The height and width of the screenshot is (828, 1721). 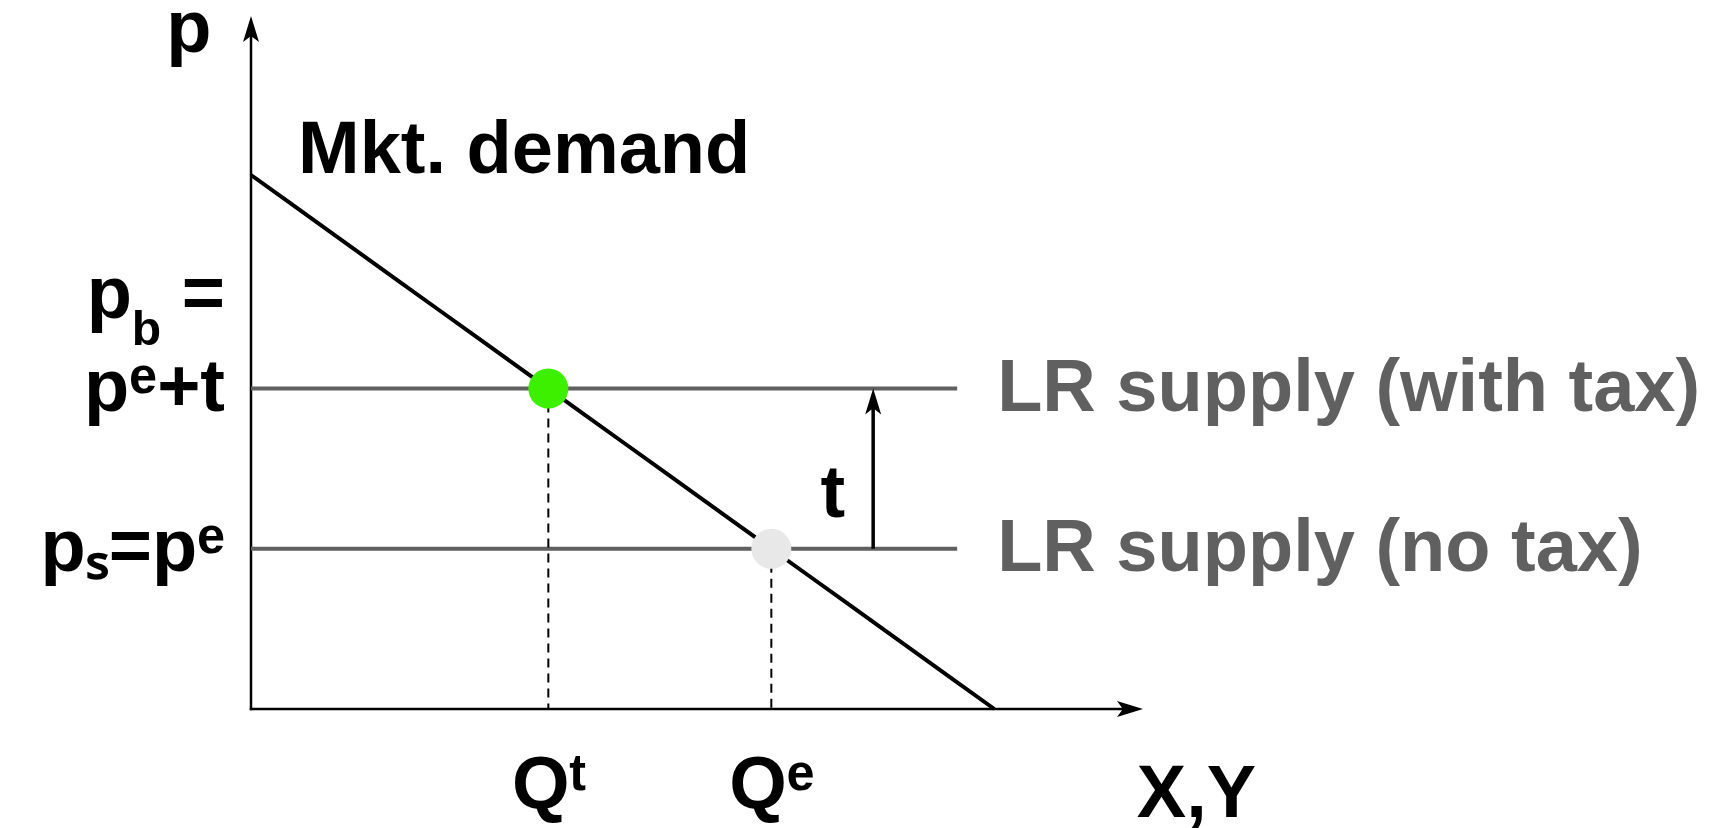 I want to click on y-axis-title: p, so click(x=189, y=34).